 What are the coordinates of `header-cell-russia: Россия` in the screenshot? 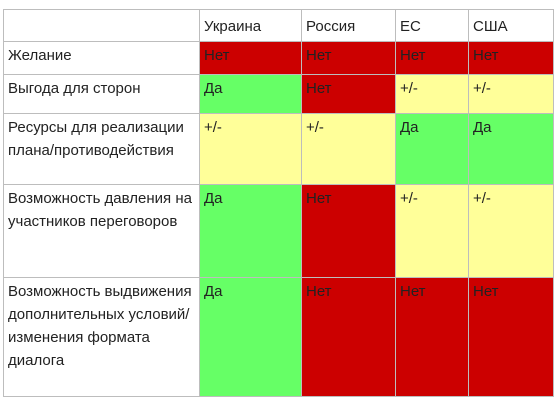 It's located at (348, 25).